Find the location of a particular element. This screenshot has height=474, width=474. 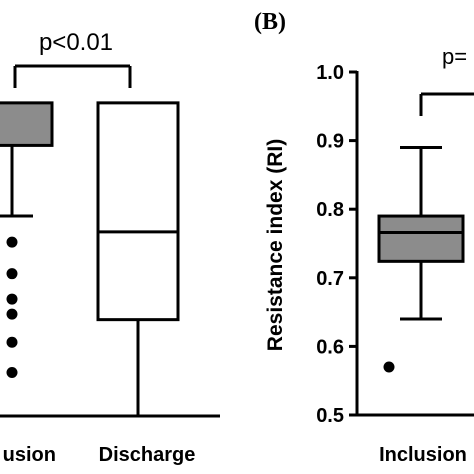

y-axis-label: Resistance index (RI) is located at coordinates (275, 245).